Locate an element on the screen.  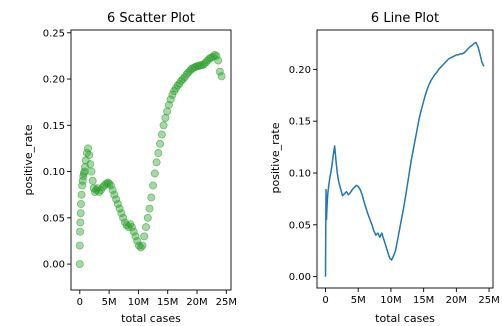
line-x-ticks: 0 5M 10M 15M 20M 25M is located at coordinates (411, 297).